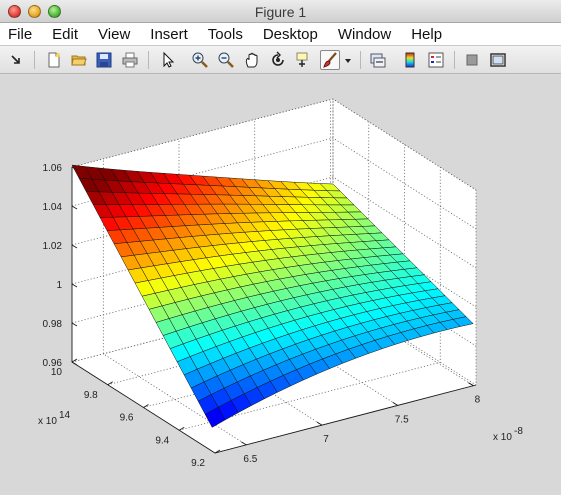 The image size is (561, 495). What do you see at coordinates (53, 363) in the screenshot?
I see `z-tick-label: 0.96` at bounding box center [53, 363].